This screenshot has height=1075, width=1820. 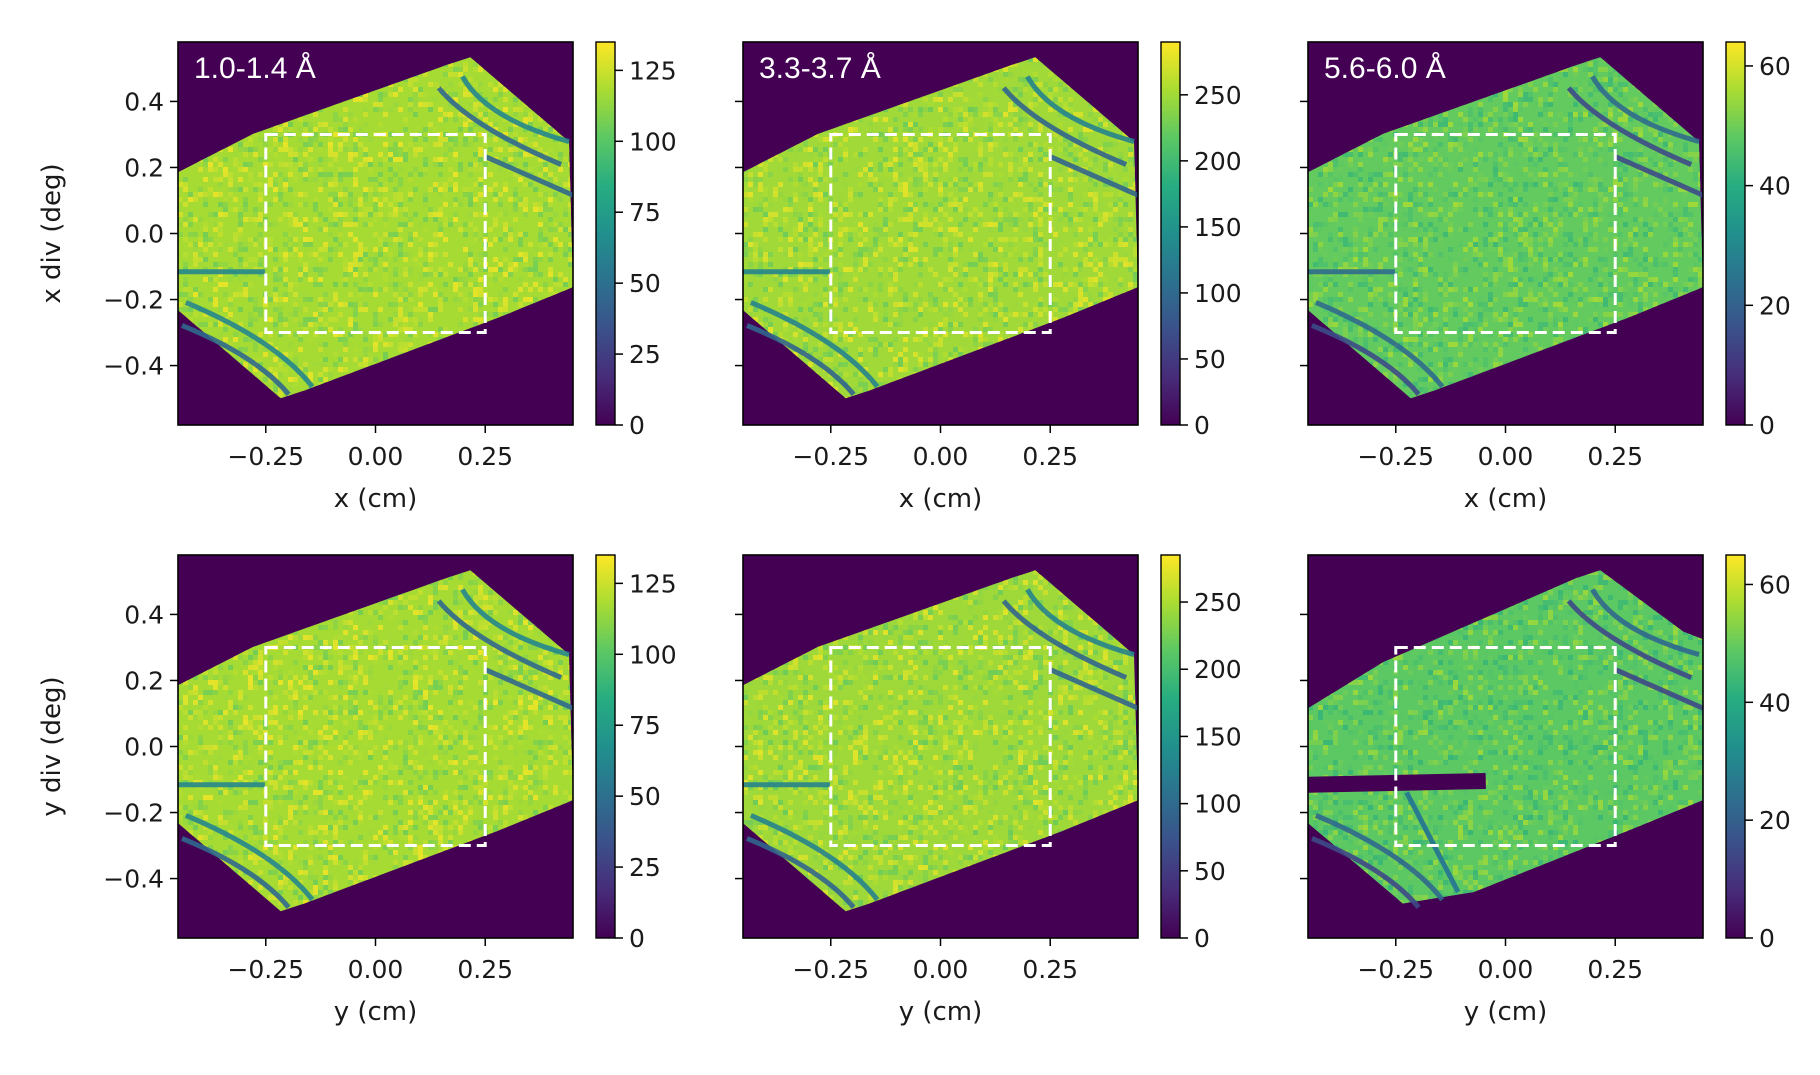 What do you see at coordinates (820, 68) in the screenshot?
I see `wavelength-label: 3.3-3.7 Å` at bounding box center [820, 68].